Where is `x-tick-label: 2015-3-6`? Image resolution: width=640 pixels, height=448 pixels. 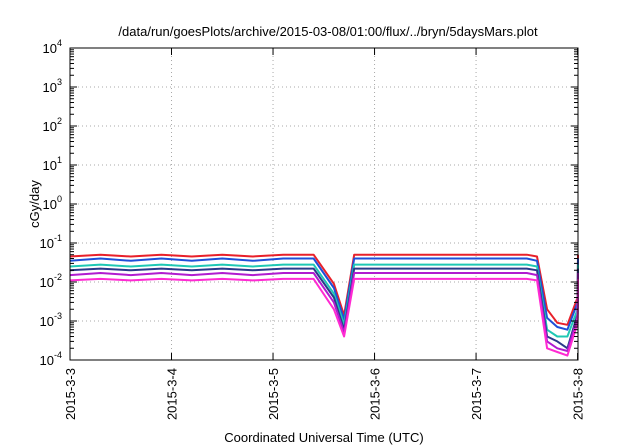
x-tick-label: 2015-3-6 is located at coordinates (375, 394).